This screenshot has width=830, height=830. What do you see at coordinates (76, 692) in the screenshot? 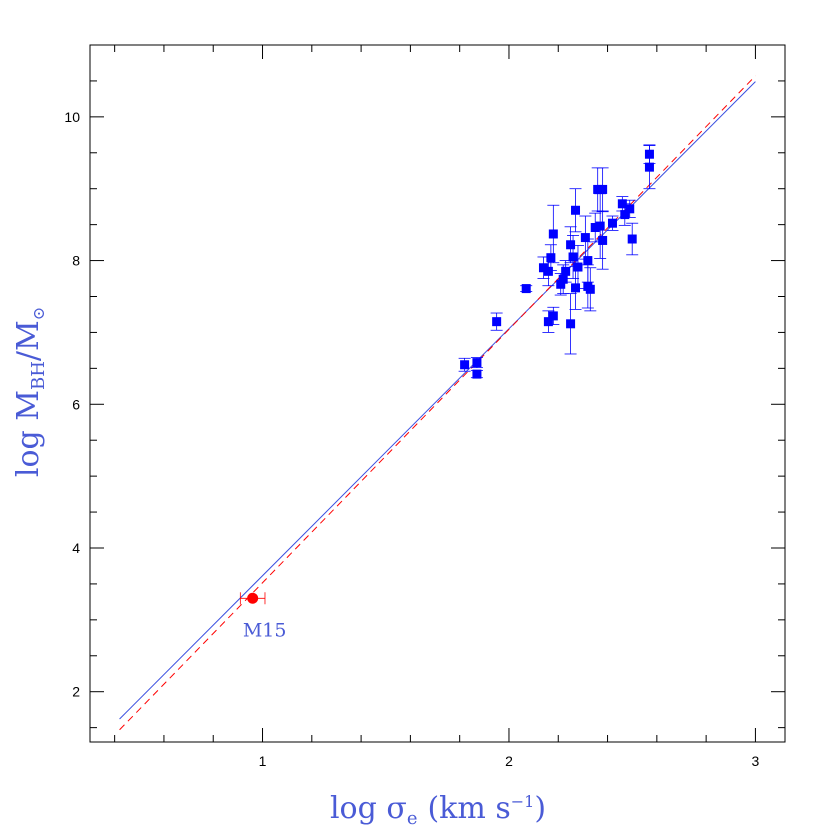
I see `y-tick-label: 2` at bounding box center [76, 692].